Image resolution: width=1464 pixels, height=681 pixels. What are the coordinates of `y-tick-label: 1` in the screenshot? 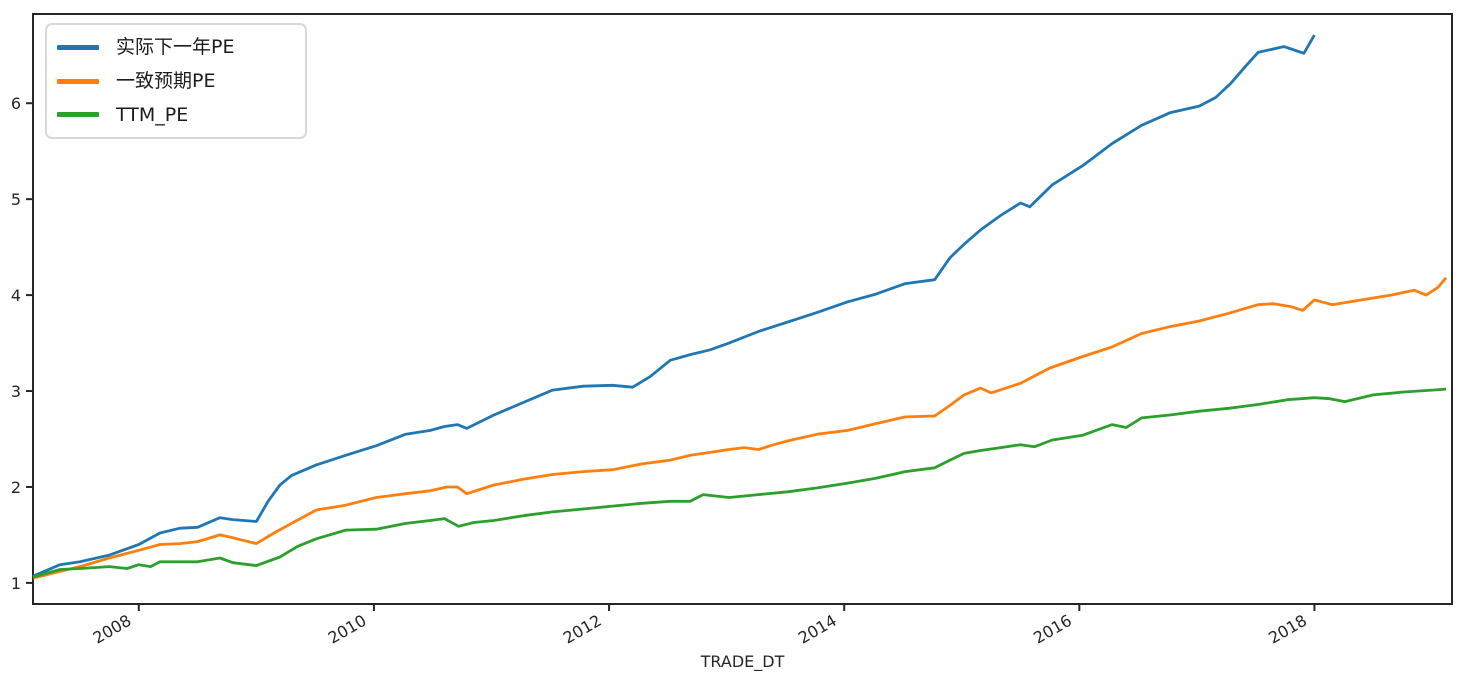 It's located at (16, 583).